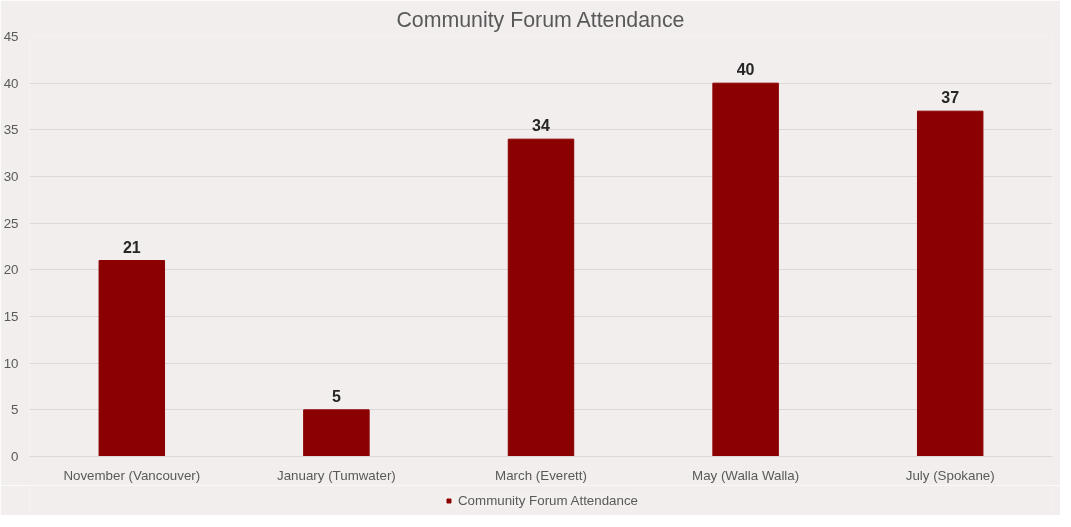  I want to click on legend-label: Community Forum Attendance, so click(548, 500).